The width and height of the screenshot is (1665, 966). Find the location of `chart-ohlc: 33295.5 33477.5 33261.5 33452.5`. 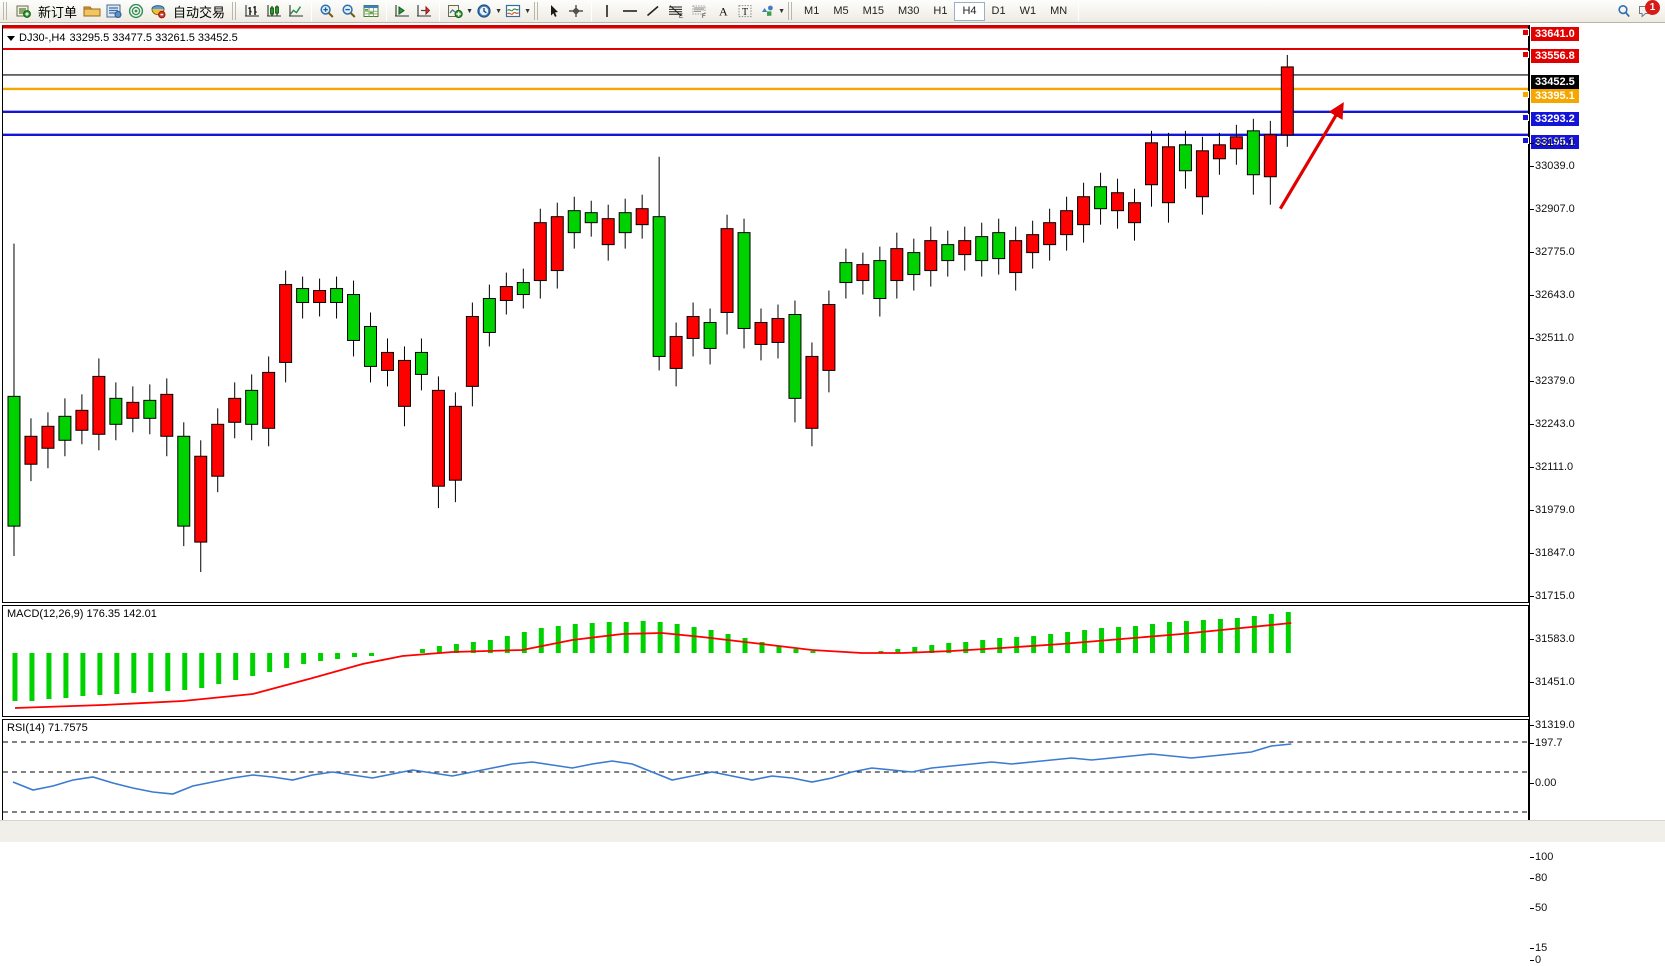

chart-ohlc: 33295.5 33477.5 33261.5 33452.5 is located at coordinates (153, 38).